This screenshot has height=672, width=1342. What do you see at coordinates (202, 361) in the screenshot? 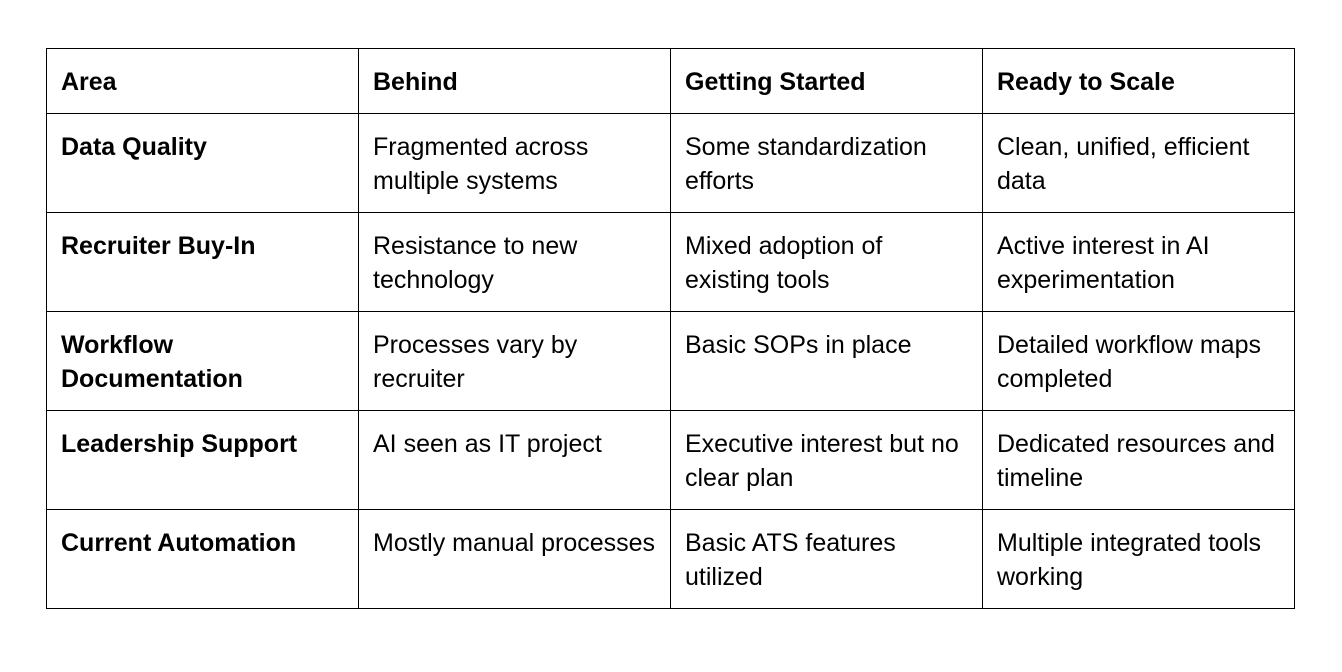
I see `area-cell: Workflow Documentation` at bounding box center [202, 361].